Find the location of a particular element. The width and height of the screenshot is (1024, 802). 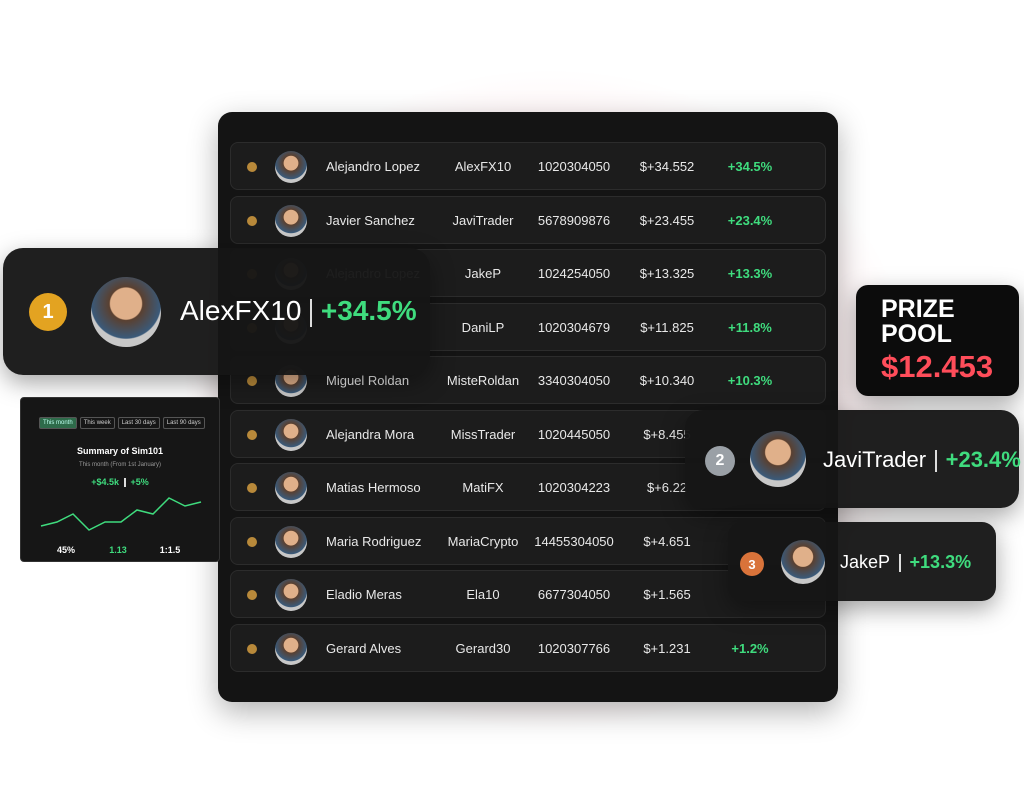

handle: MatiFX is located at coordinates (483, 487).